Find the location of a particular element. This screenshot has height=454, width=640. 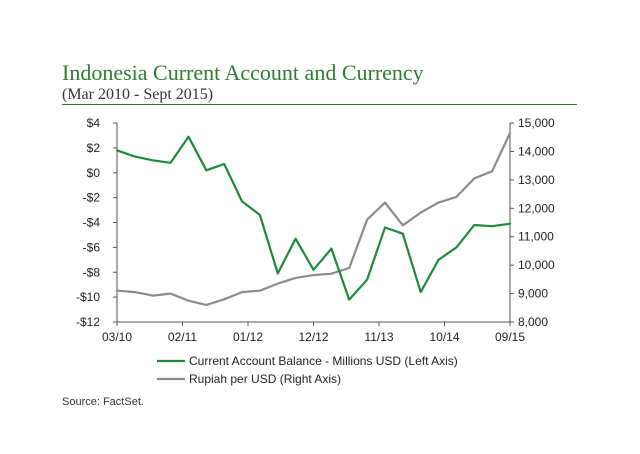

left-y-tick-label: -$4 is located at coordinates (92, 223).